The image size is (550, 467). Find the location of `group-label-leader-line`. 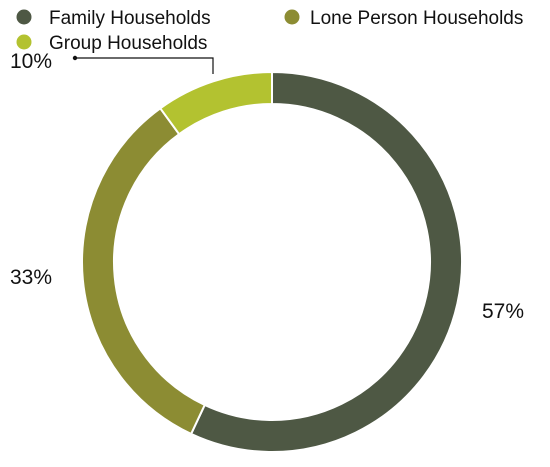

group-label-leader-line is located at coordinates (144, 65).